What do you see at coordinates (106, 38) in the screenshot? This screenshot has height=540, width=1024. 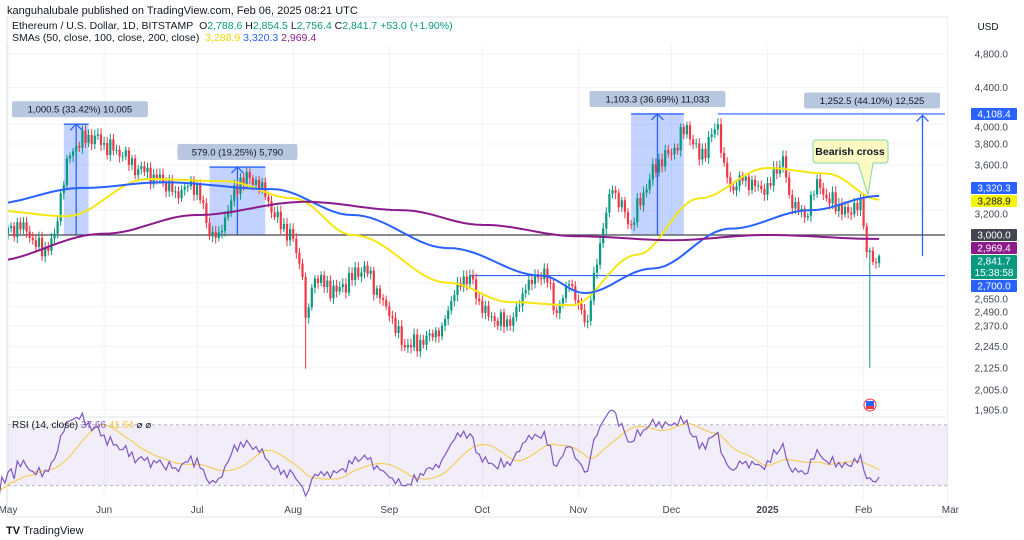 I see `sma-label: SMAs (50, close, 100, close, 200, close)` at bounding box center [106, 38].